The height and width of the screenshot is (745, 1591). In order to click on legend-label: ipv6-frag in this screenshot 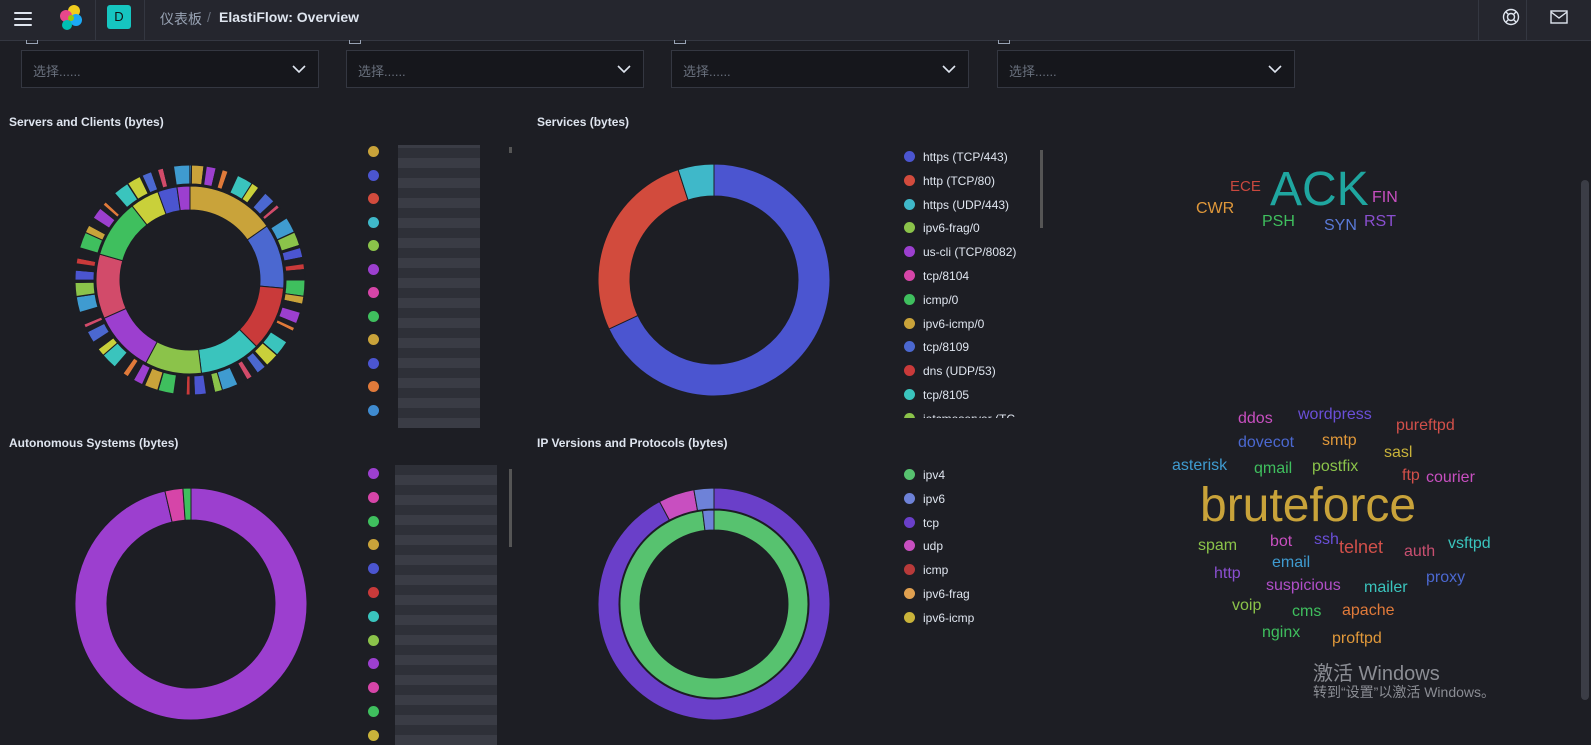, I will do `click(946, 594)`.